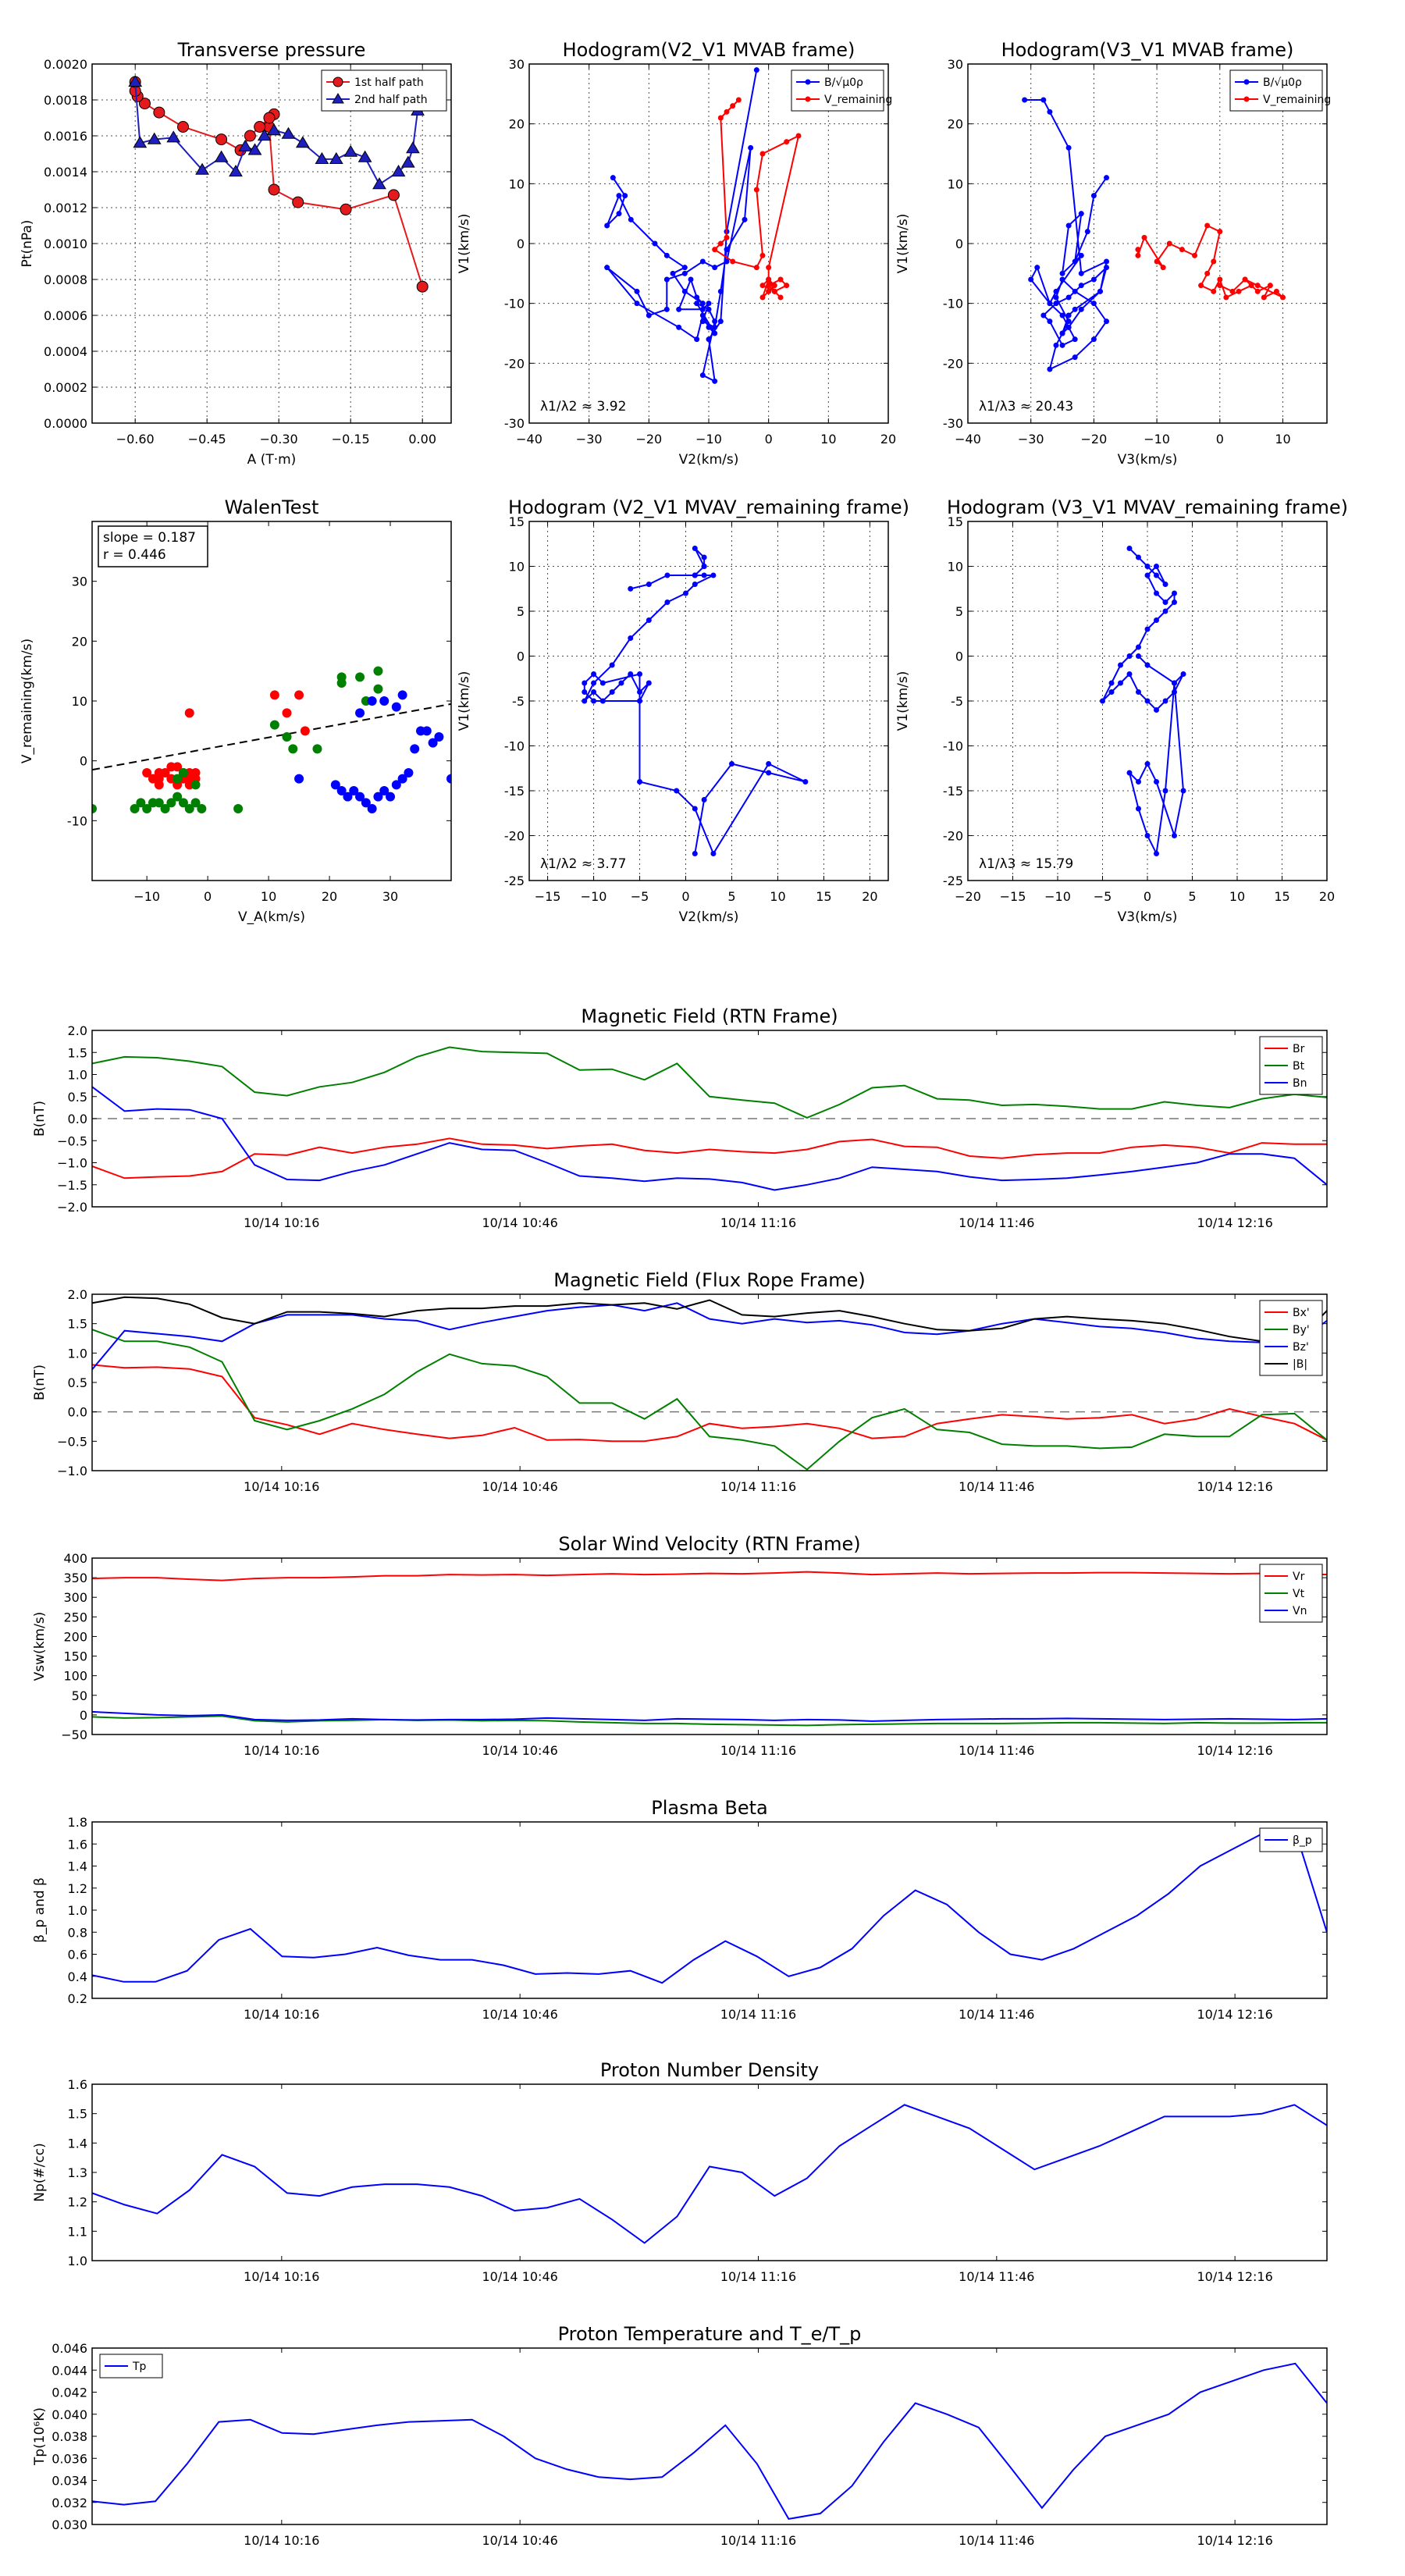  What do you see at coordinates (514, 836) in the screenshot?
I see `y-tick-label: -20` at bounding box center [514, 836].